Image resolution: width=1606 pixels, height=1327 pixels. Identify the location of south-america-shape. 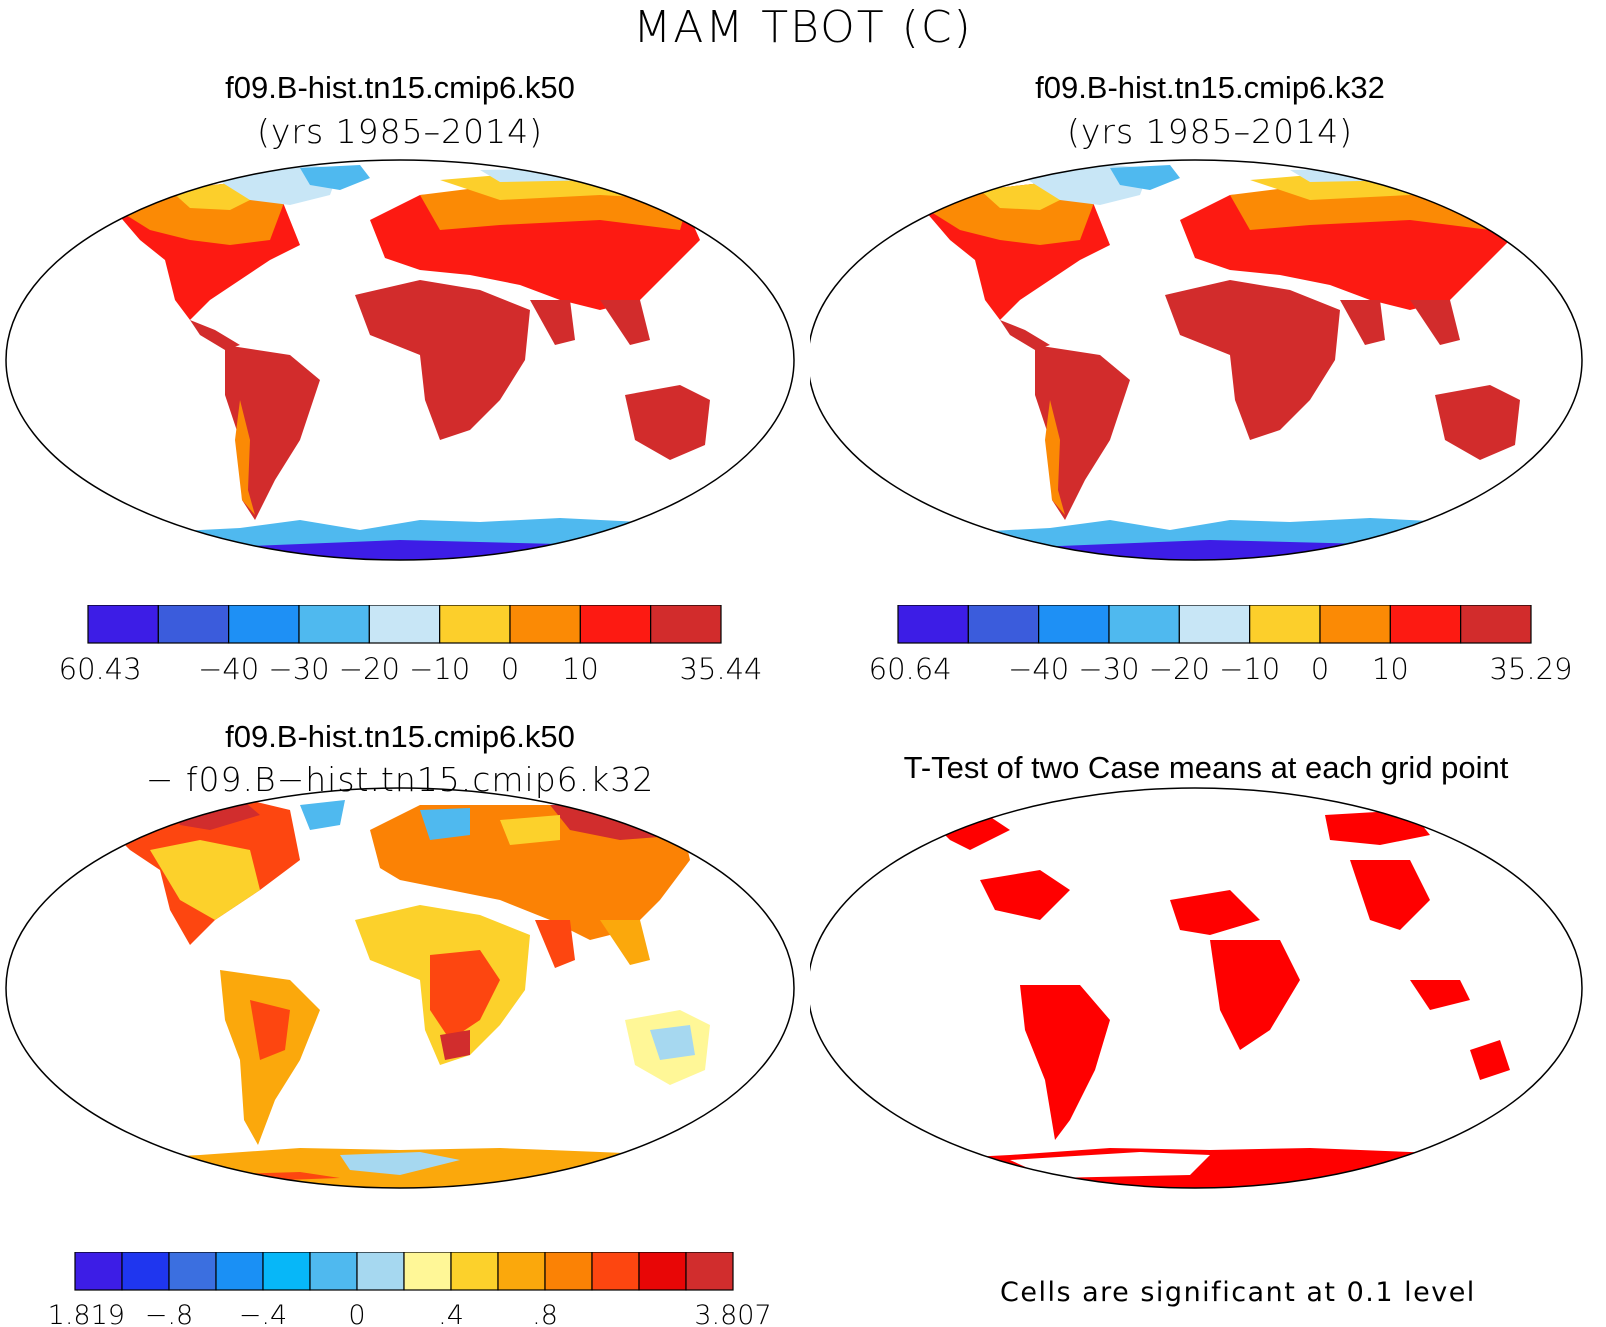
(272, 432).